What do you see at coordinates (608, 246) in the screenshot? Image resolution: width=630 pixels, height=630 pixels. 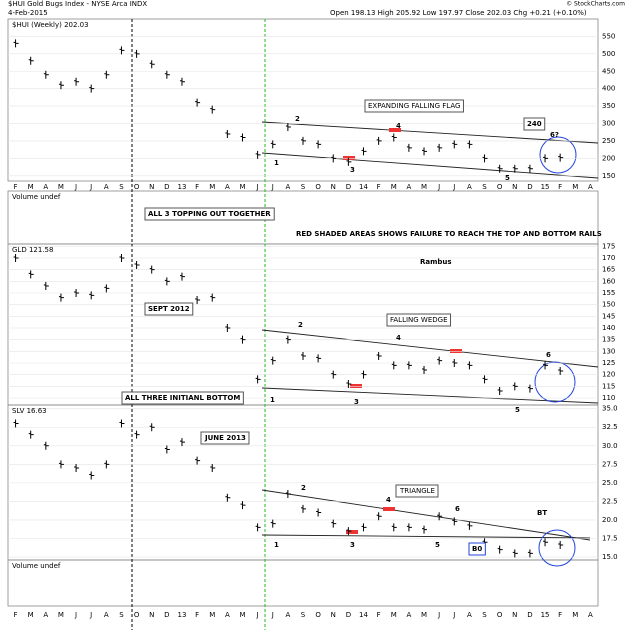 I see `y-tick-label: 175` at bounding box center [608, 246].